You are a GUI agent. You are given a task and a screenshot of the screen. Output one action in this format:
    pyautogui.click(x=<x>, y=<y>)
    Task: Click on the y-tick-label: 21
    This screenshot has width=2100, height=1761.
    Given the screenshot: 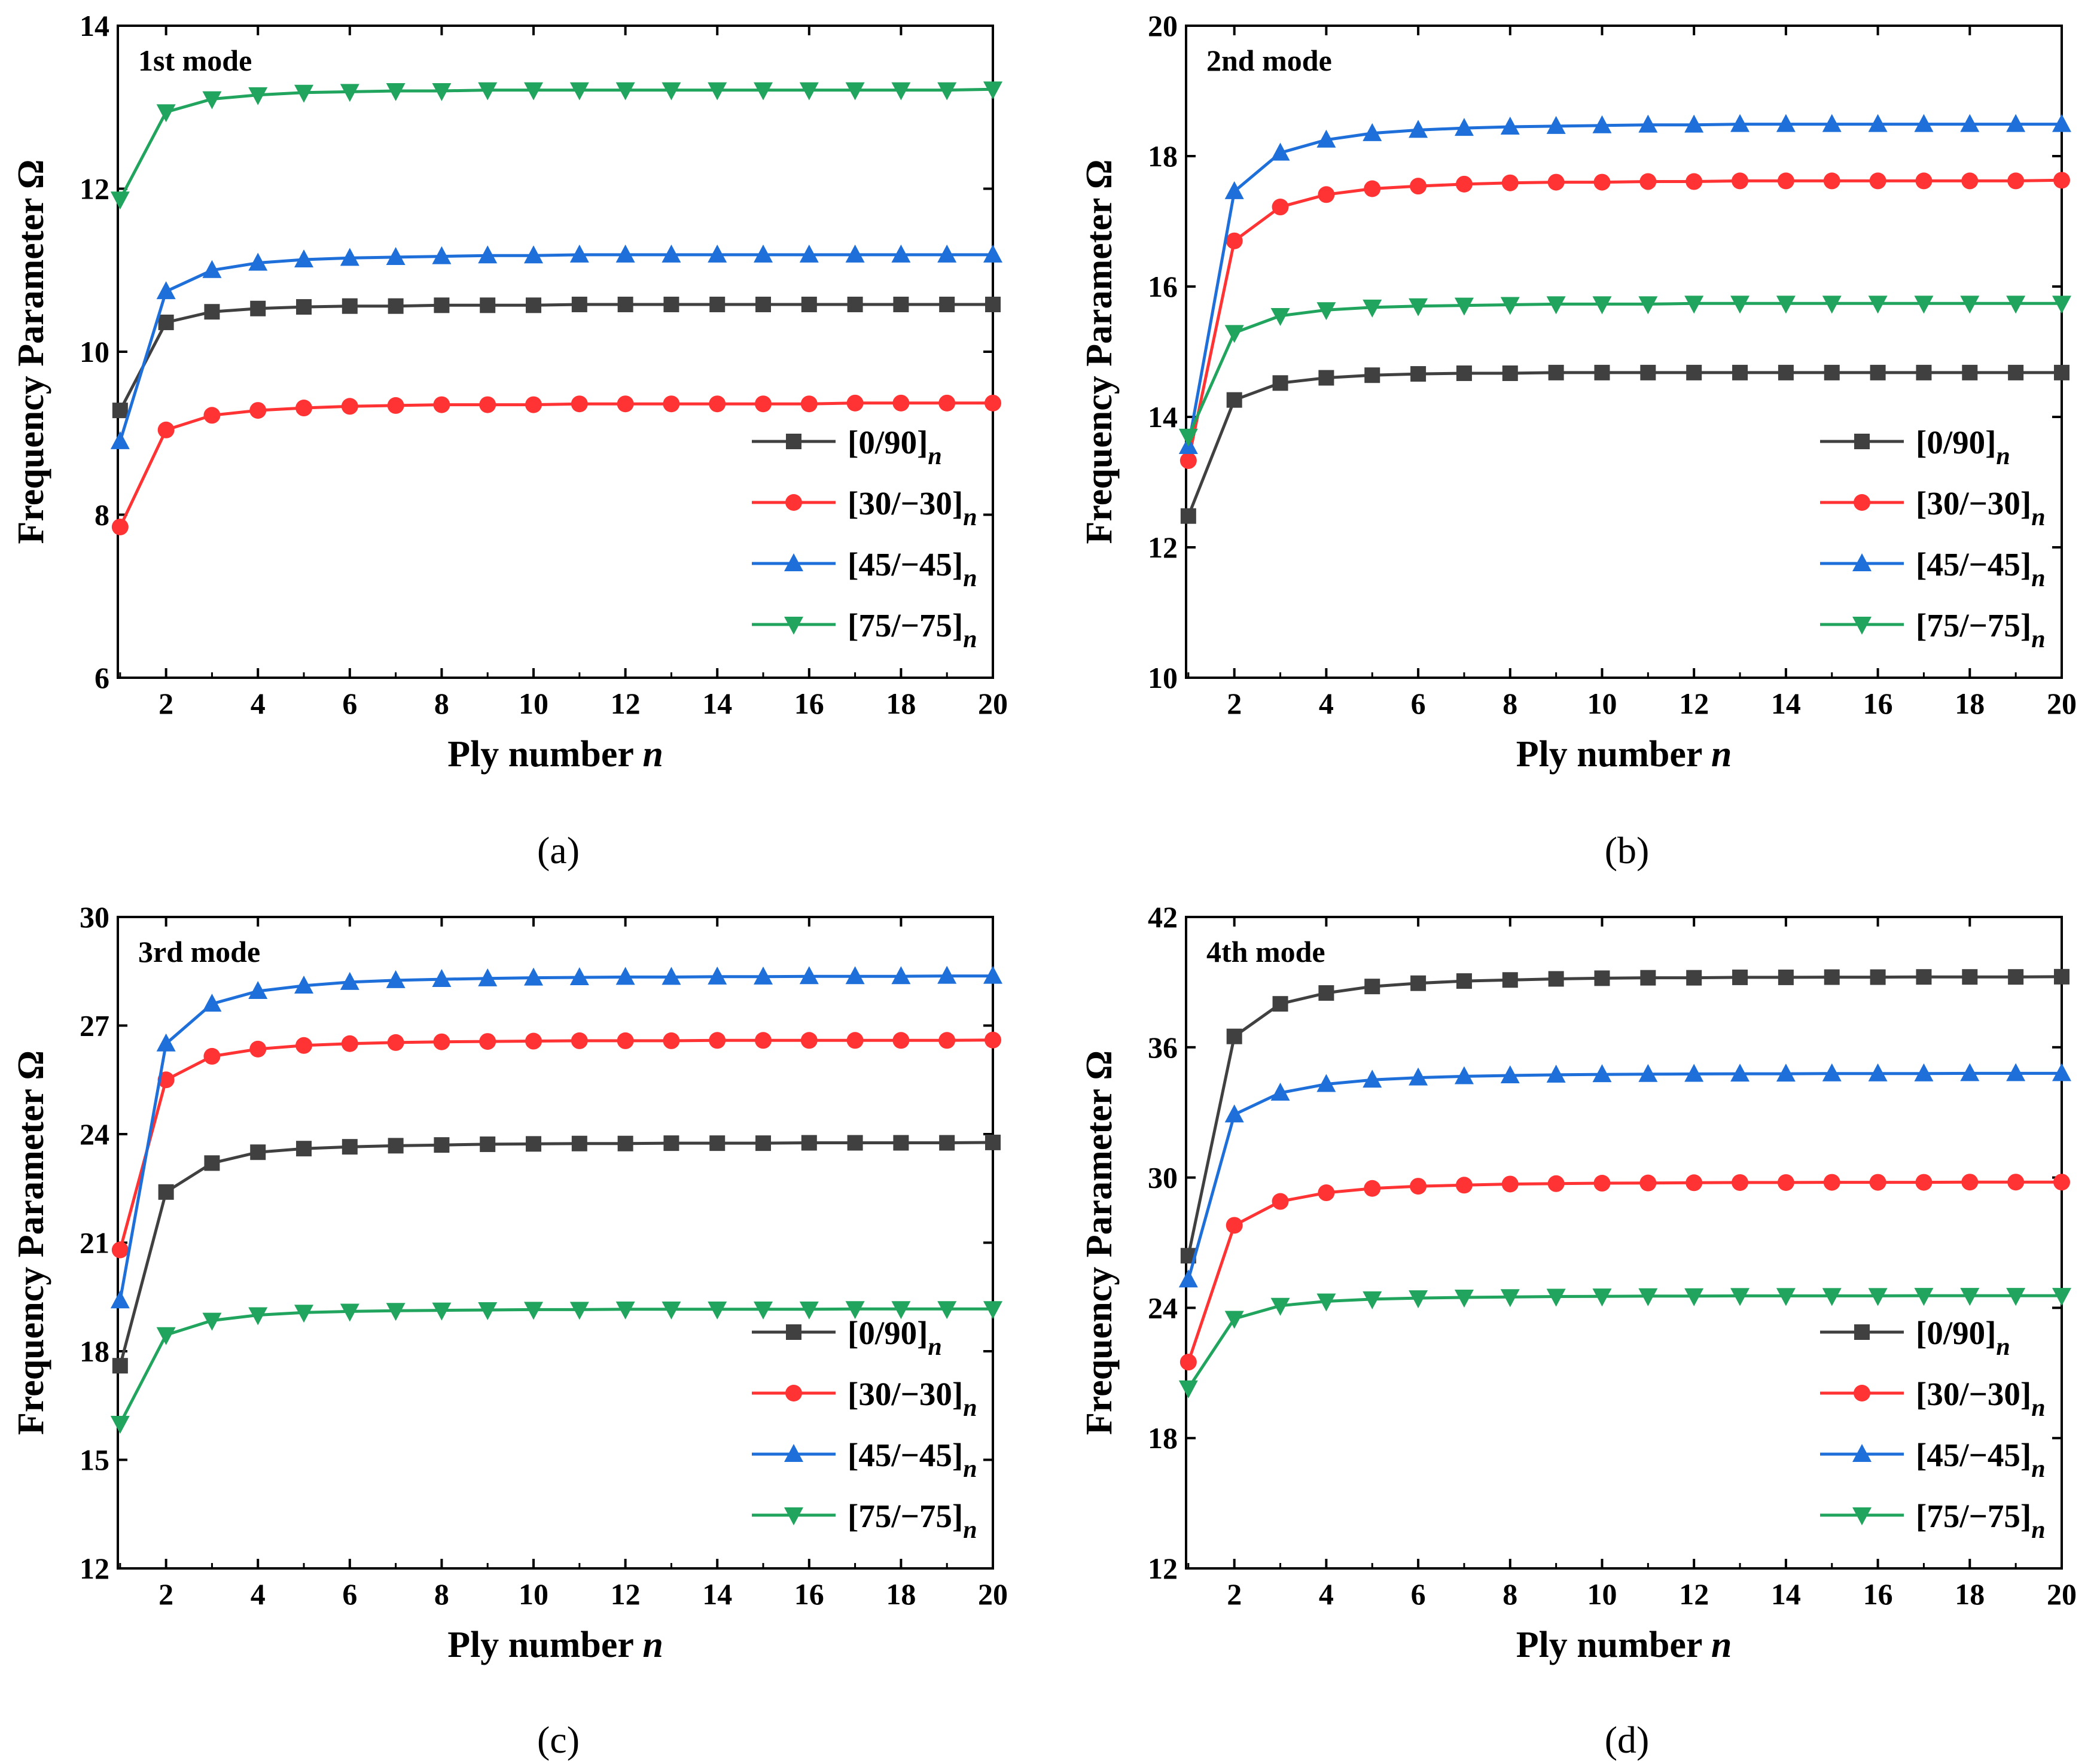 What is the action you would take?
    pyautogui.click(x=94, y=1243)
    